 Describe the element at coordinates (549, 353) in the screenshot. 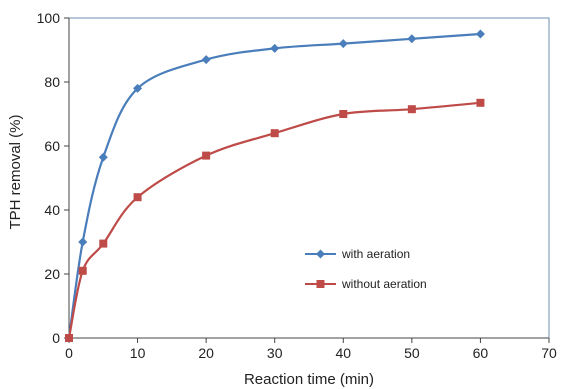

I see `x-tick-label: 70` at that location.